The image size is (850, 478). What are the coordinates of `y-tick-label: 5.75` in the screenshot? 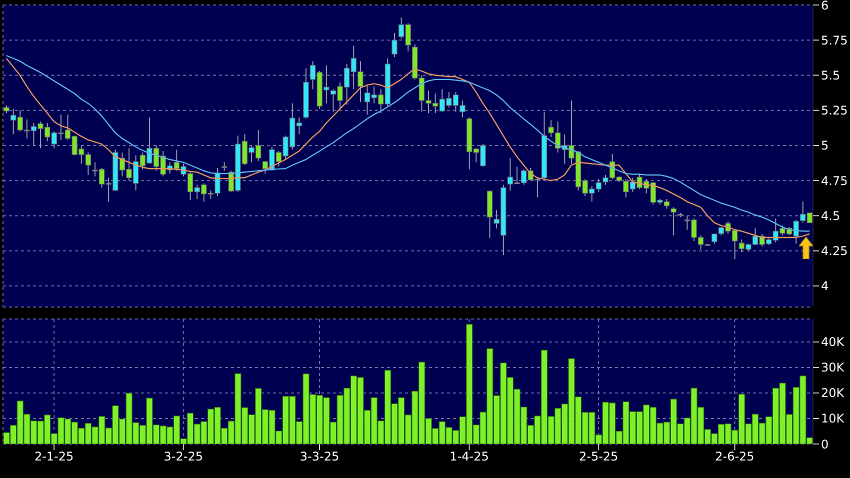 It's located at (834, 40).